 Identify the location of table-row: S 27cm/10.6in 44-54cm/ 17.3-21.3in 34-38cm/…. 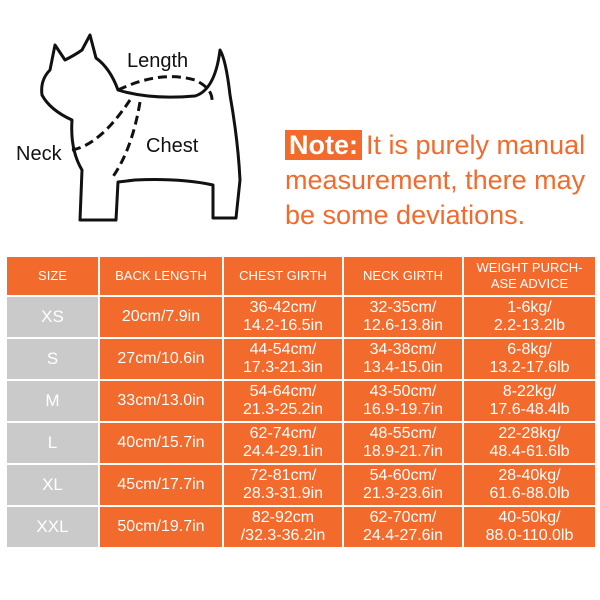
(301, 359).